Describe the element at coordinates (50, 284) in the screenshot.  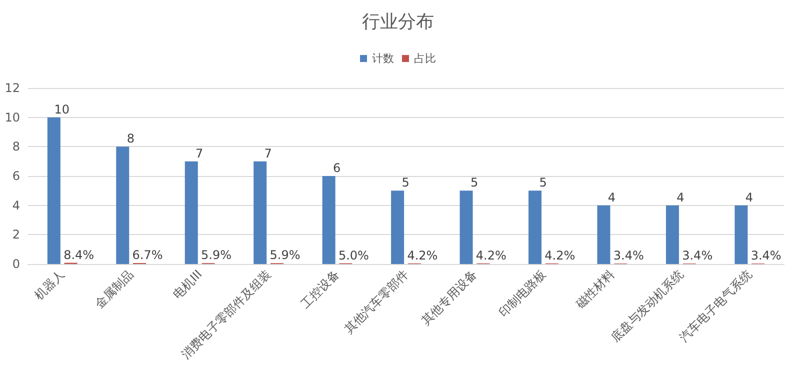
I see `x-tick-label: 机器人` at that location.